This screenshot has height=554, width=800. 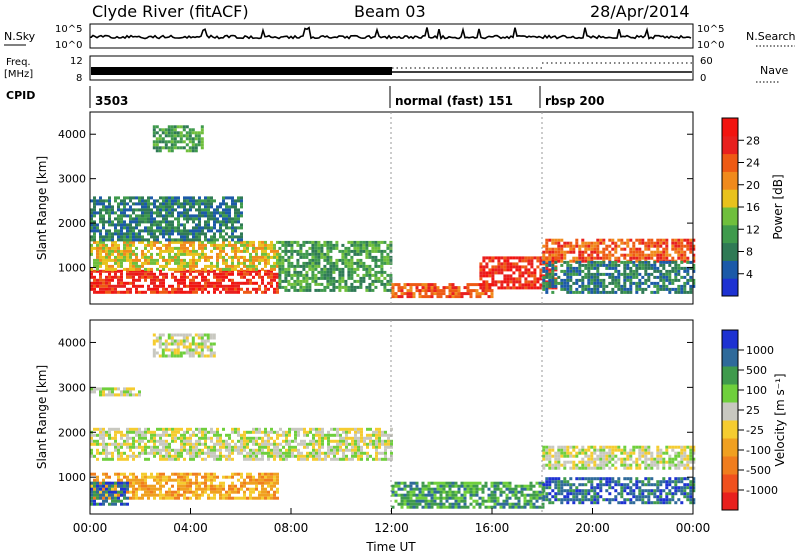 What do you see at coordinates (390, 11) in the screenshot?
I see `beam-title: Beam 03` at bounding box center [390, 11].